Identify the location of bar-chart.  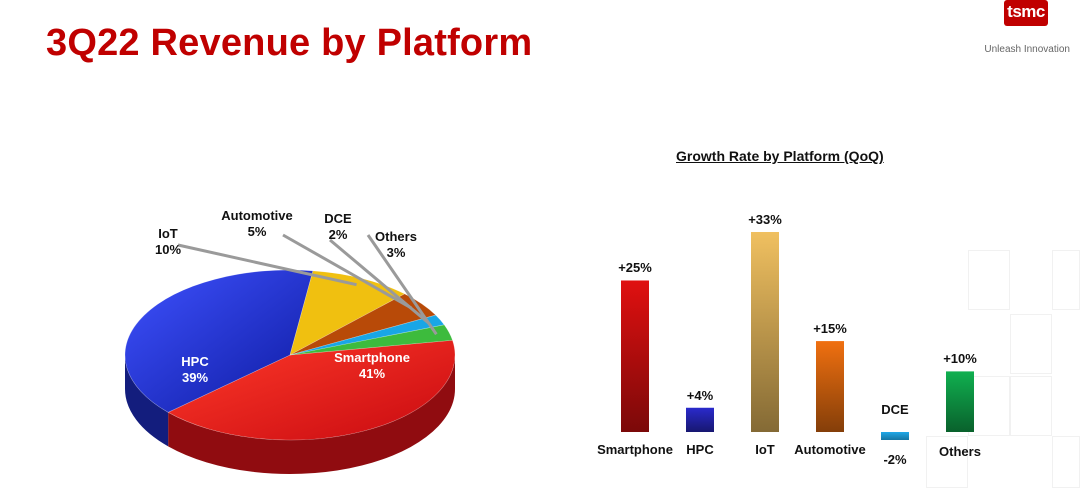
(797, 336).